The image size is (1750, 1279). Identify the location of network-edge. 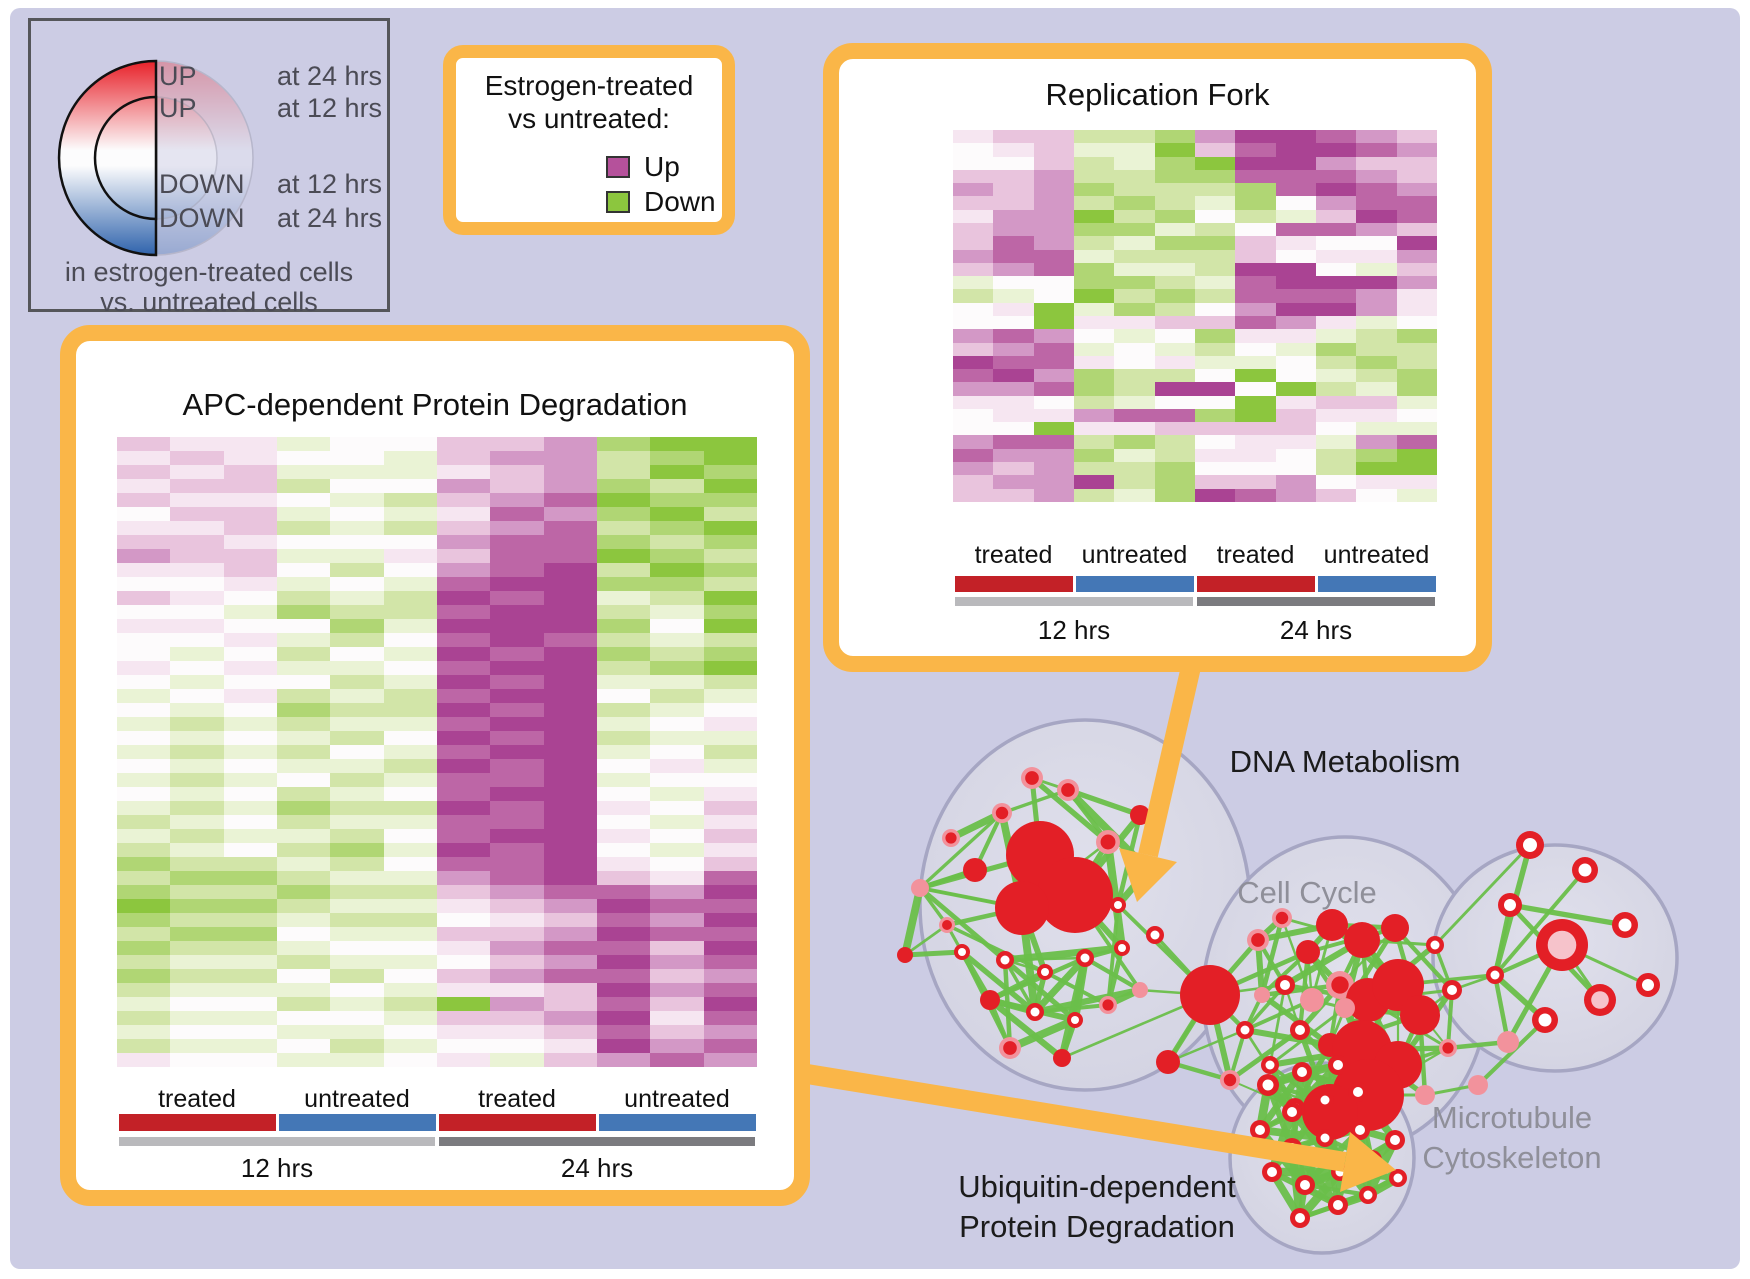
(1035, 801).